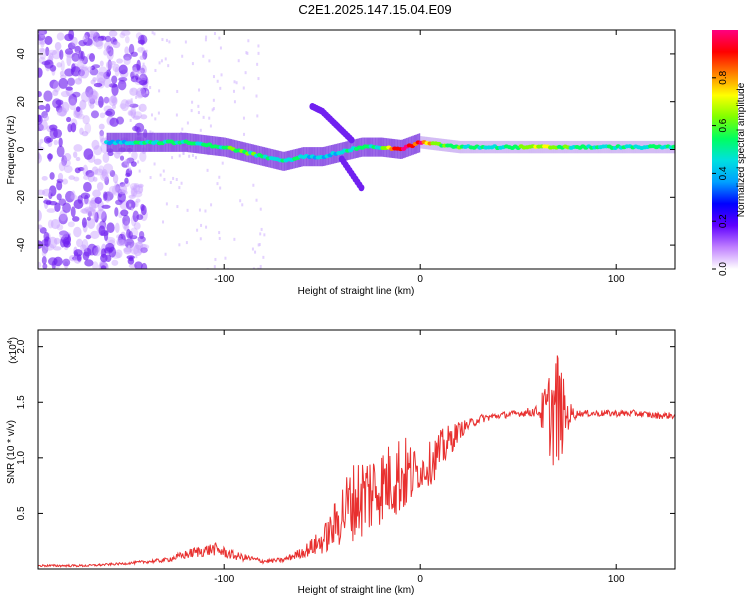 The image size is (750, 600). What do you see at coordinates (13, 350) in the screenshot?
I see `snr-multiplier: (x104)` at bounding box center [13, 350].